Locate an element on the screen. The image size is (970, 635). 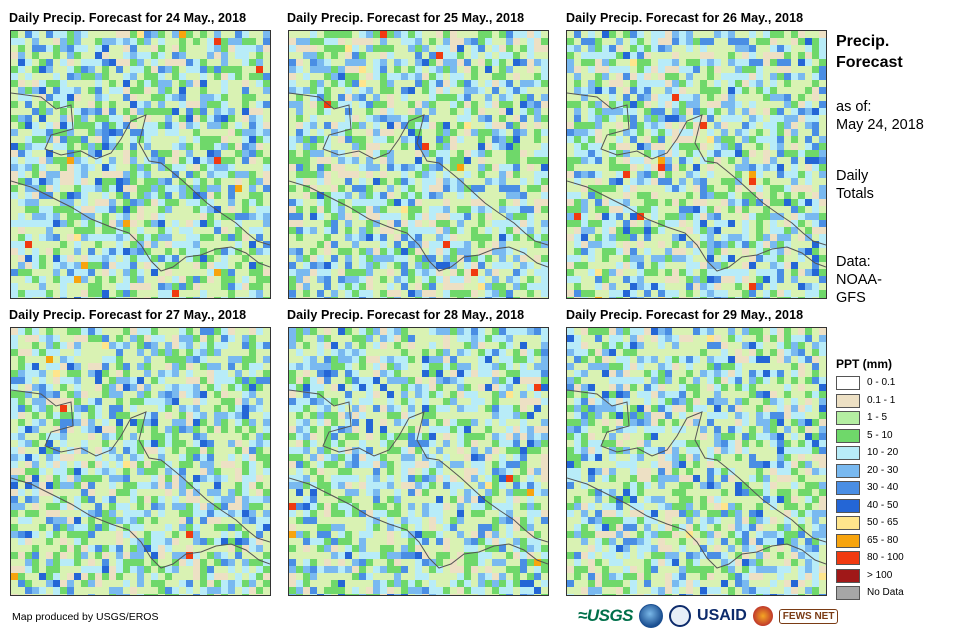
logo-strip: ≈USGS USAID FEWS NET is located at coordinates (708, 616).